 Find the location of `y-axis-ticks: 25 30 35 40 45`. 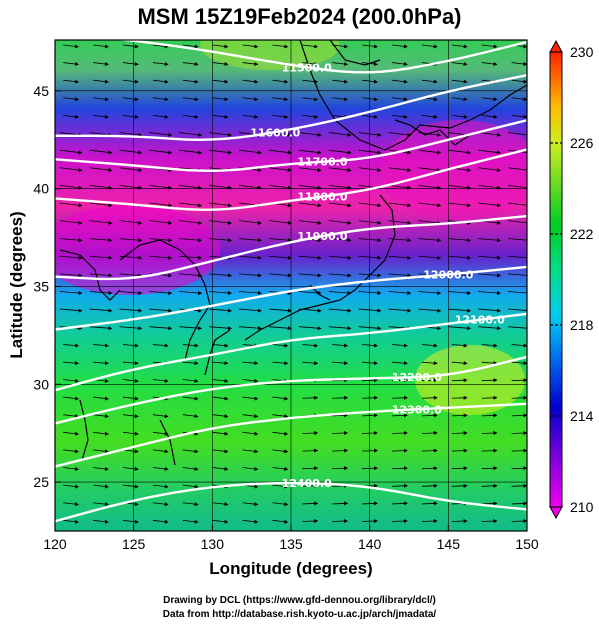

y-axis-ticks: 25 30 35 40 45 is located at coordinates (47, 286).